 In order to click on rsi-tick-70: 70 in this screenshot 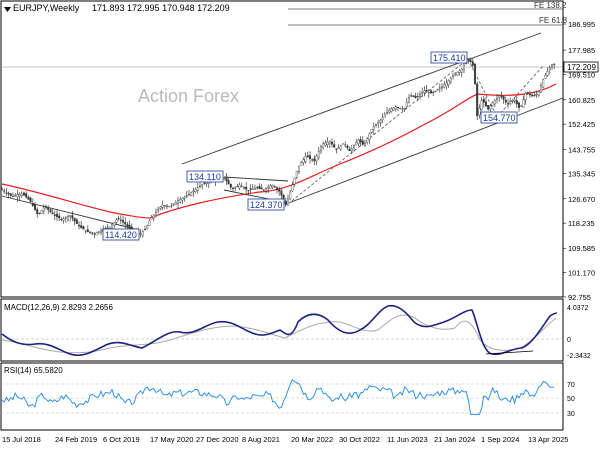, I will do `click(571, 385)`.